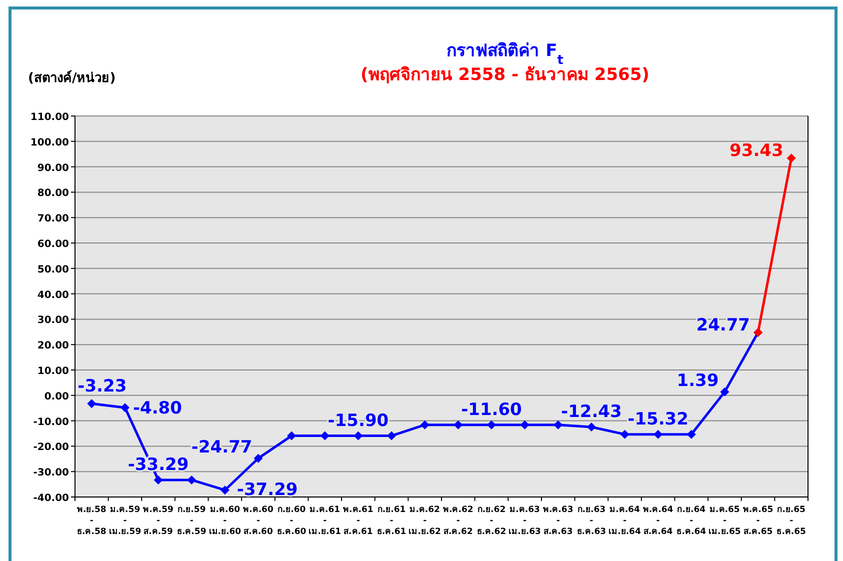 The image size is (843, 561). I want to click on y-tick-label: 60.00, so click(53, 244).